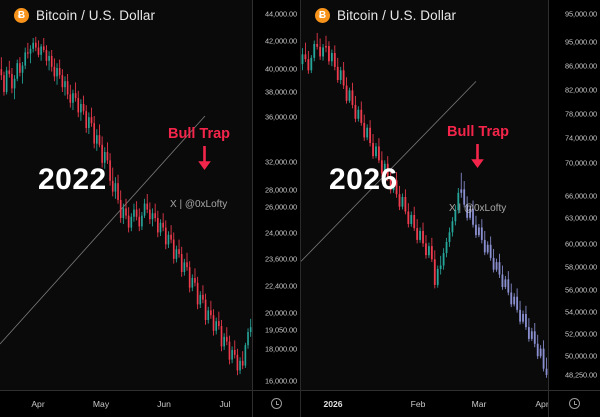 The height and width of the screenshot is (417, 600). What do you see at coordinates (581, 267) in the screenshot?
I see `price-tick: 58,000.00` at bounding box center [581, 267].